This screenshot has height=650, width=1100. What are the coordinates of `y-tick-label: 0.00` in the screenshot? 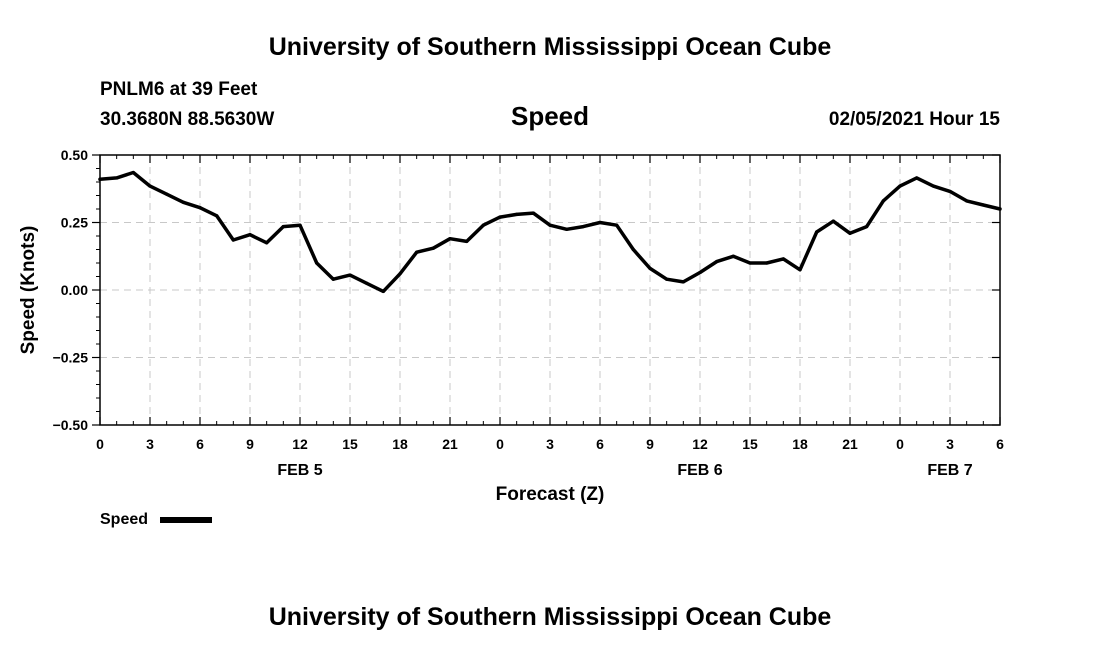 It's located at (74, 290).